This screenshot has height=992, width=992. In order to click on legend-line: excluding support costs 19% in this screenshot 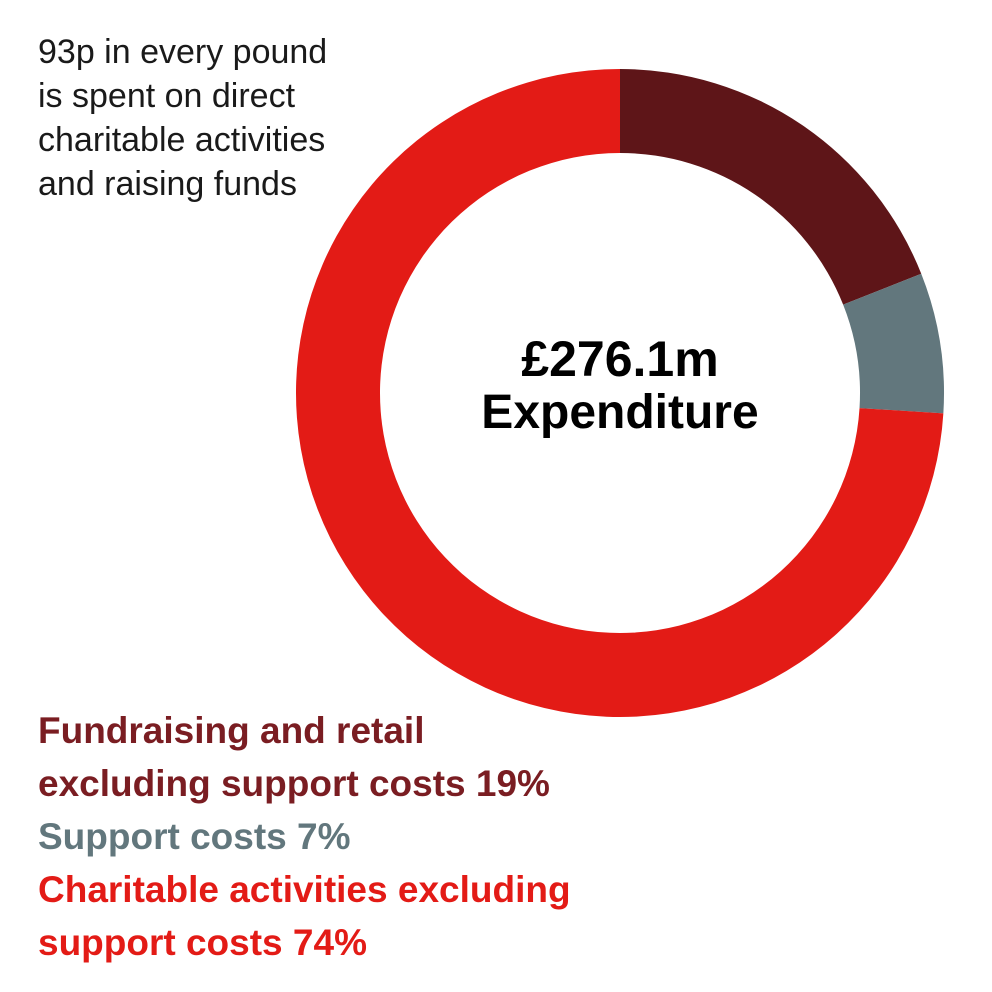, I will do `click(294, 783)`.